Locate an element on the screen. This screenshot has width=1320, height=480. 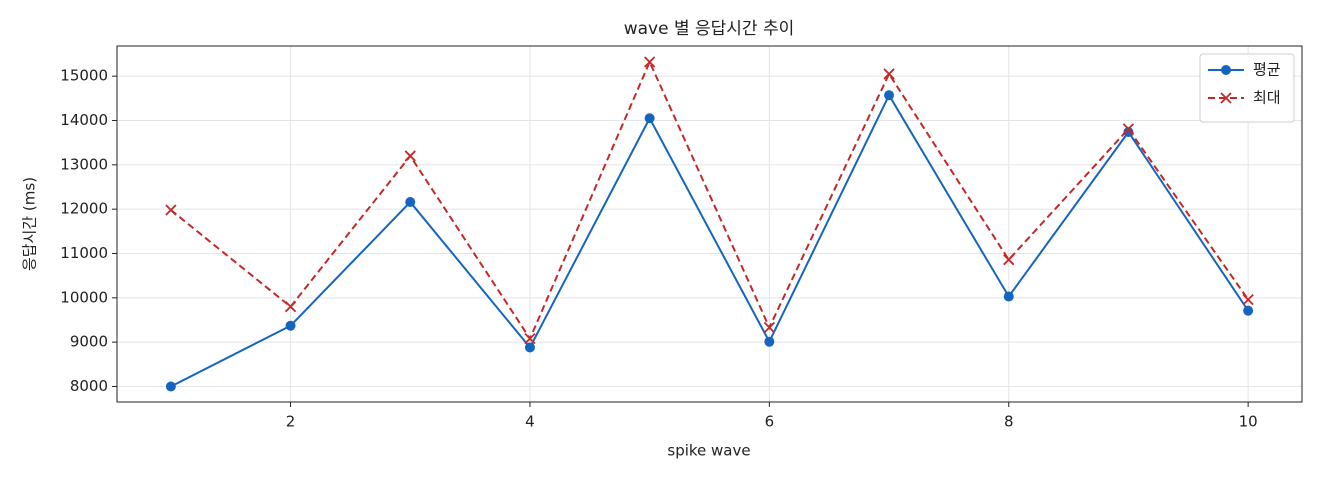
y-tick-label: 13000 is located at coordinates (84, 164).